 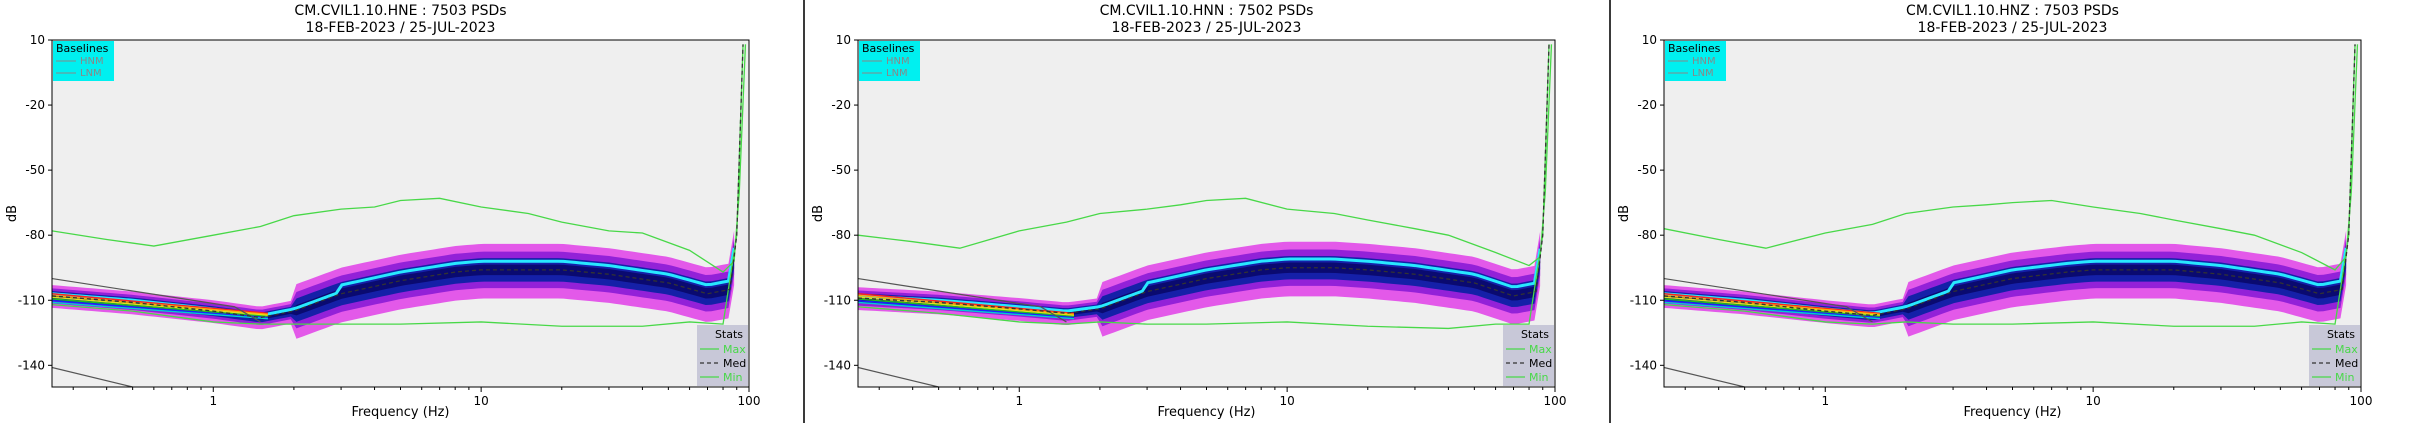 What do you see at coordinates (400, 11) in the screenshot?
I see `chart-title: CM.CVIL1.10.HNE : 7503 PSDs` at bounding box center [400, 11].